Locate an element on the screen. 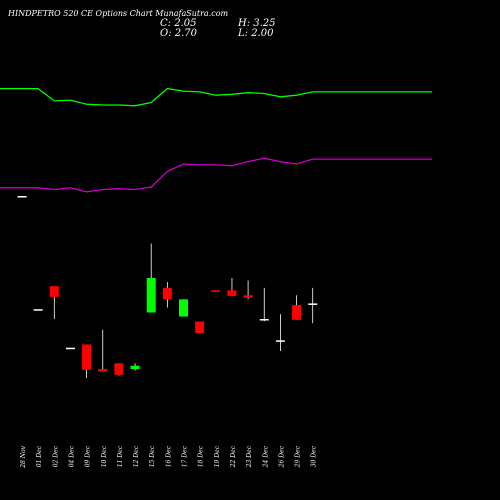 This screenshot has width=500, height=500. date-label: 17 Dec is located at coordinates (185, 456).